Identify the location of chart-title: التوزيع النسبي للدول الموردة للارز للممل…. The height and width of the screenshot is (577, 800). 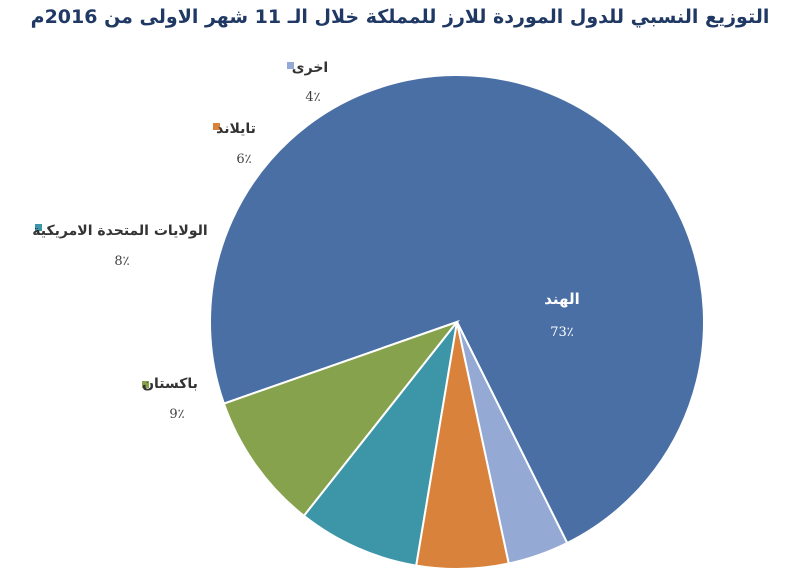
(400, 17).